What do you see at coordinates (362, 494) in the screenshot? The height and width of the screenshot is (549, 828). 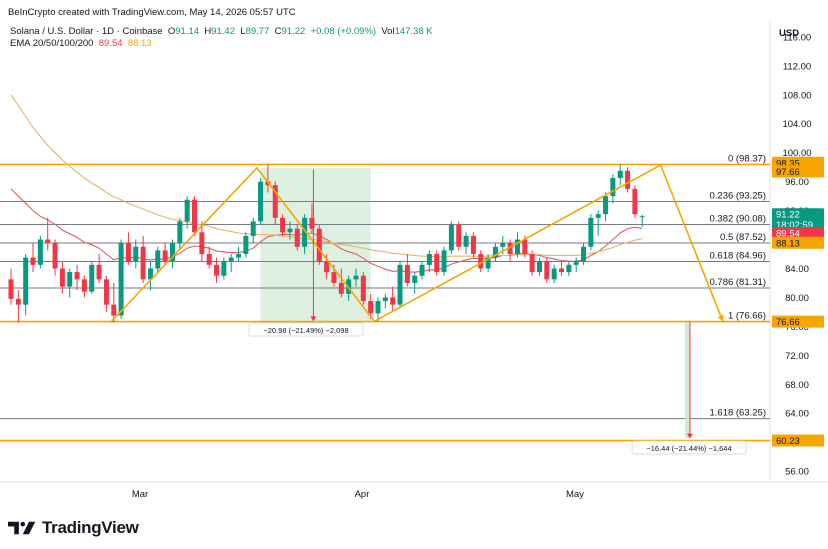 I see `x-tick-label: Apr` at bounding box center [362, 494].